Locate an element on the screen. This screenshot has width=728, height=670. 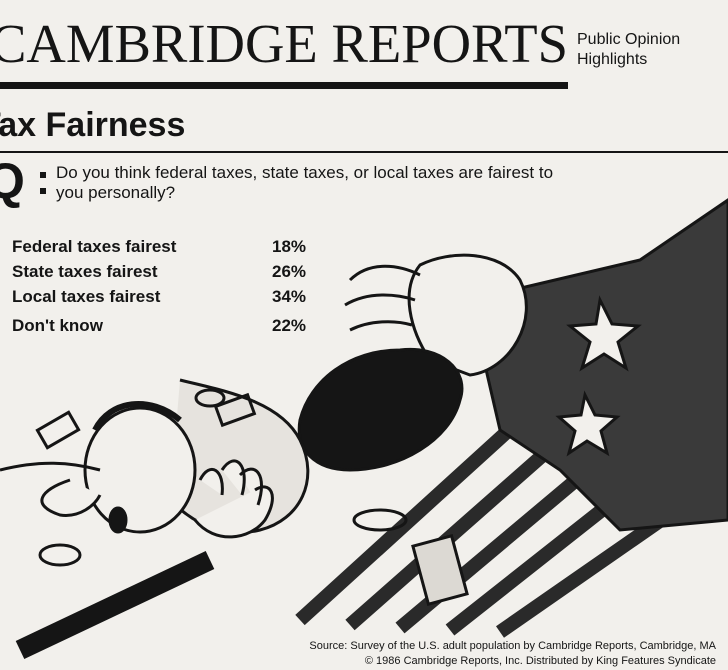
header-rule is located at coordinates (284, 85).